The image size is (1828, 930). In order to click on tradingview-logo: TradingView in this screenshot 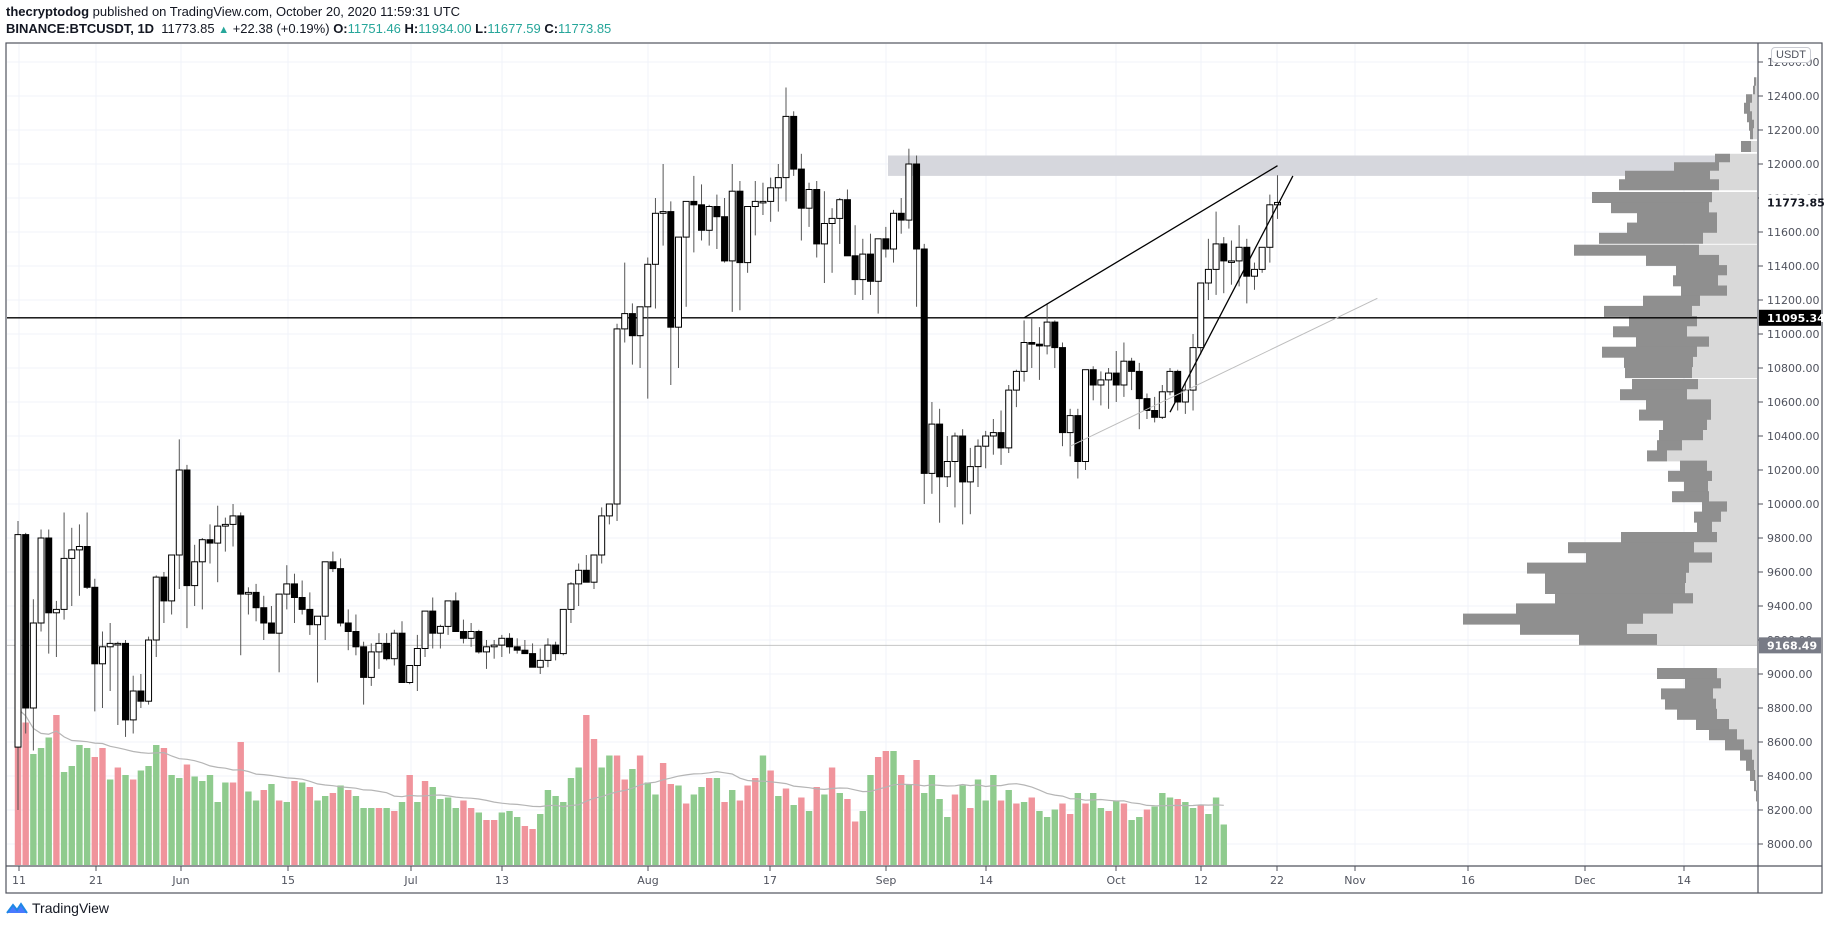, I will do `click(57, 908)`.